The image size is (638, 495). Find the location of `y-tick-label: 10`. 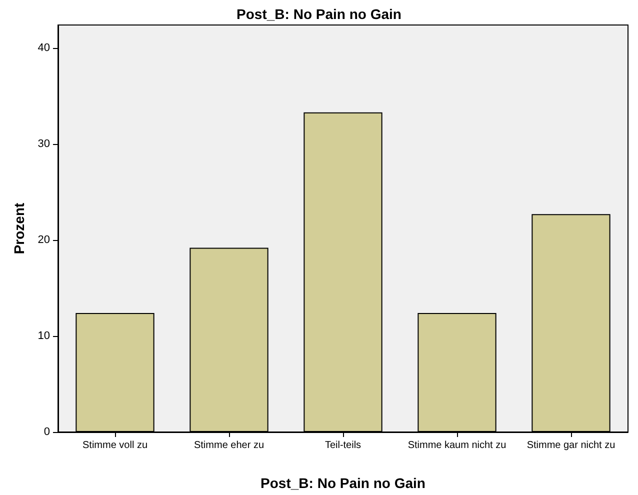

y-tick-label: 10 is located at coordinates (44, 336).